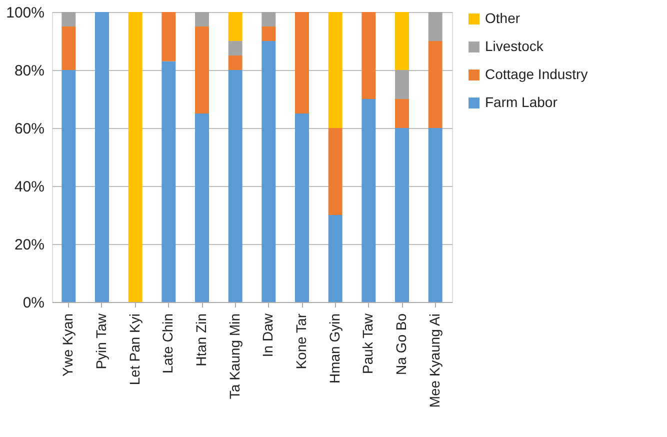 The height and width of the screenshot is (437, 667). What do you see at coordinates (101, 341) in the screenshot?
I see `x-tick-label: Pyin Taw` at bounding box center [101, 341].